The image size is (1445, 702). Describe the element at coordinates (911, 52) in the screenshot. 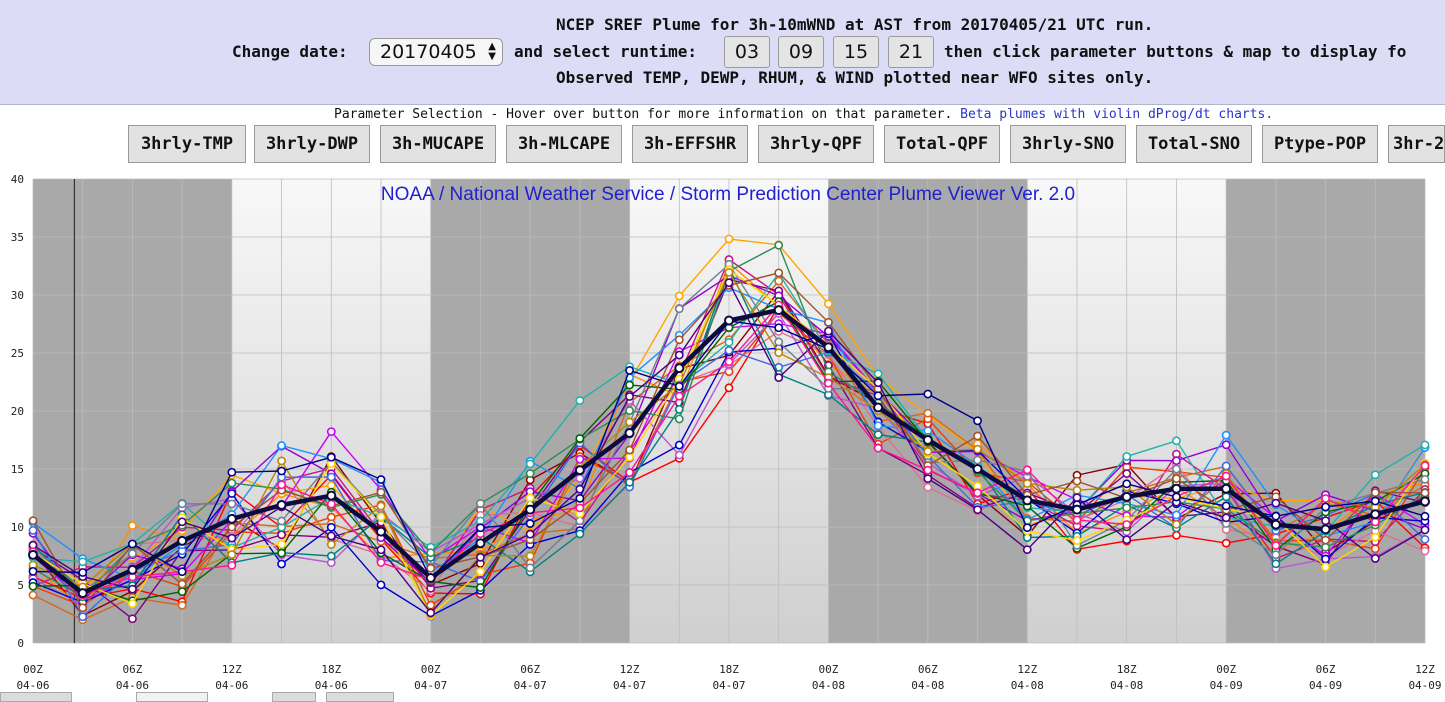

I see `runtime-button-21: 21` at that location.